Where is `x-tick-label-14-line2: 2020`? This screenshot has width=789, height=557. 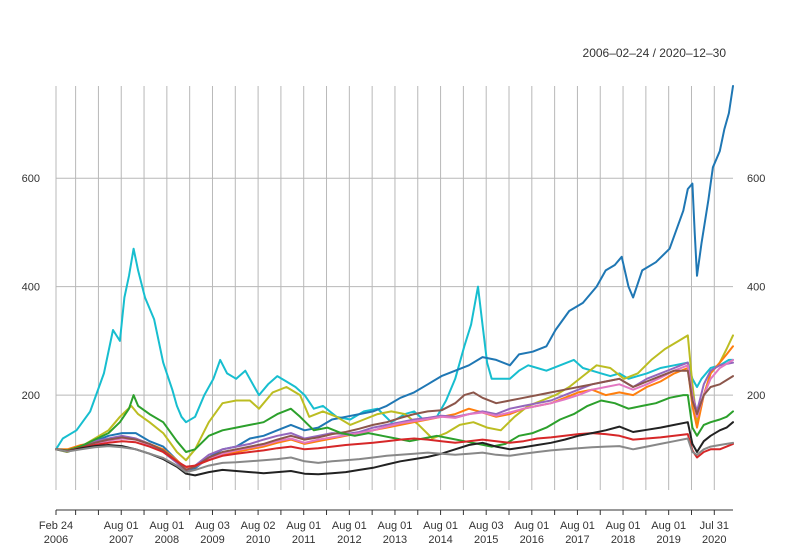 x-tick-label-14-line2: 2020 is located at coordinates (714, 540).